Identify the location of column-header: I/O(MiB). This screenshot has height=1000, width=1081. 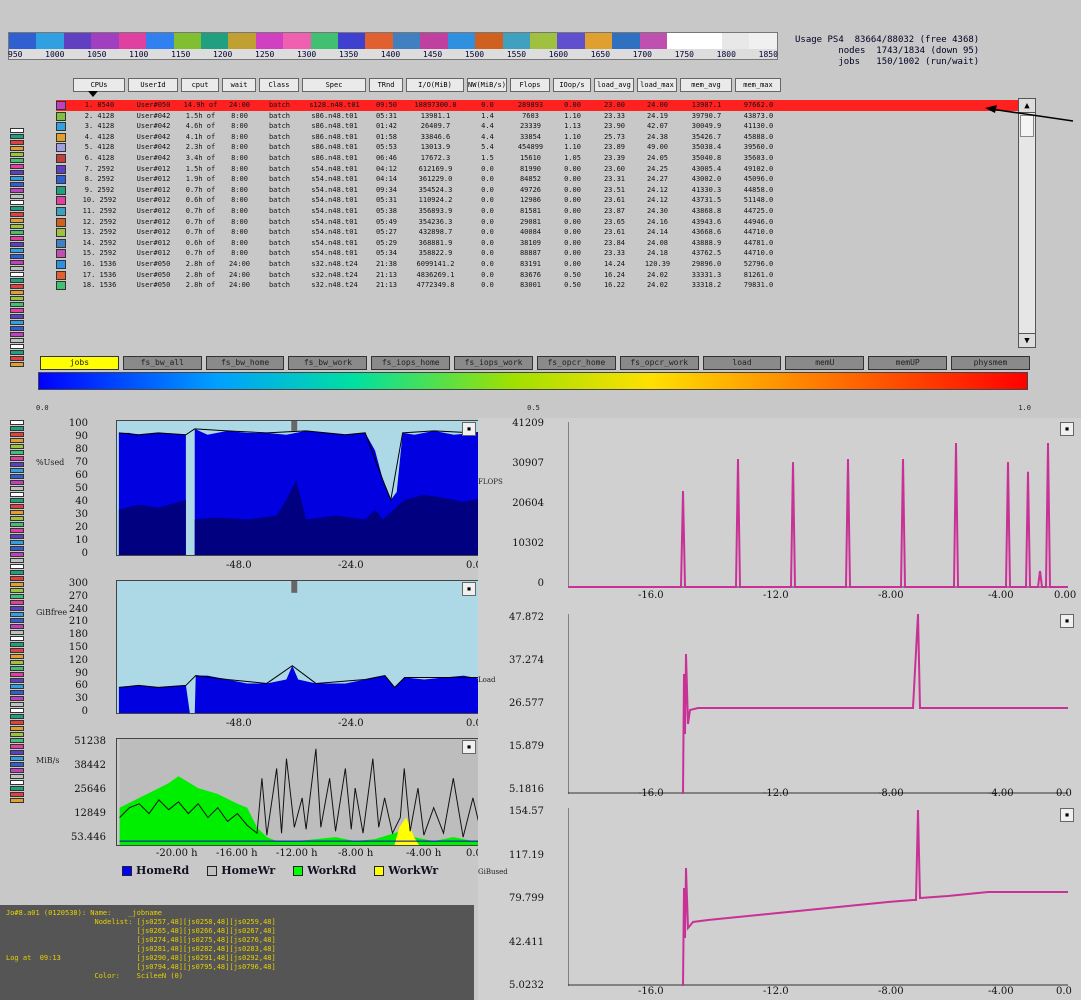
(435, 85).